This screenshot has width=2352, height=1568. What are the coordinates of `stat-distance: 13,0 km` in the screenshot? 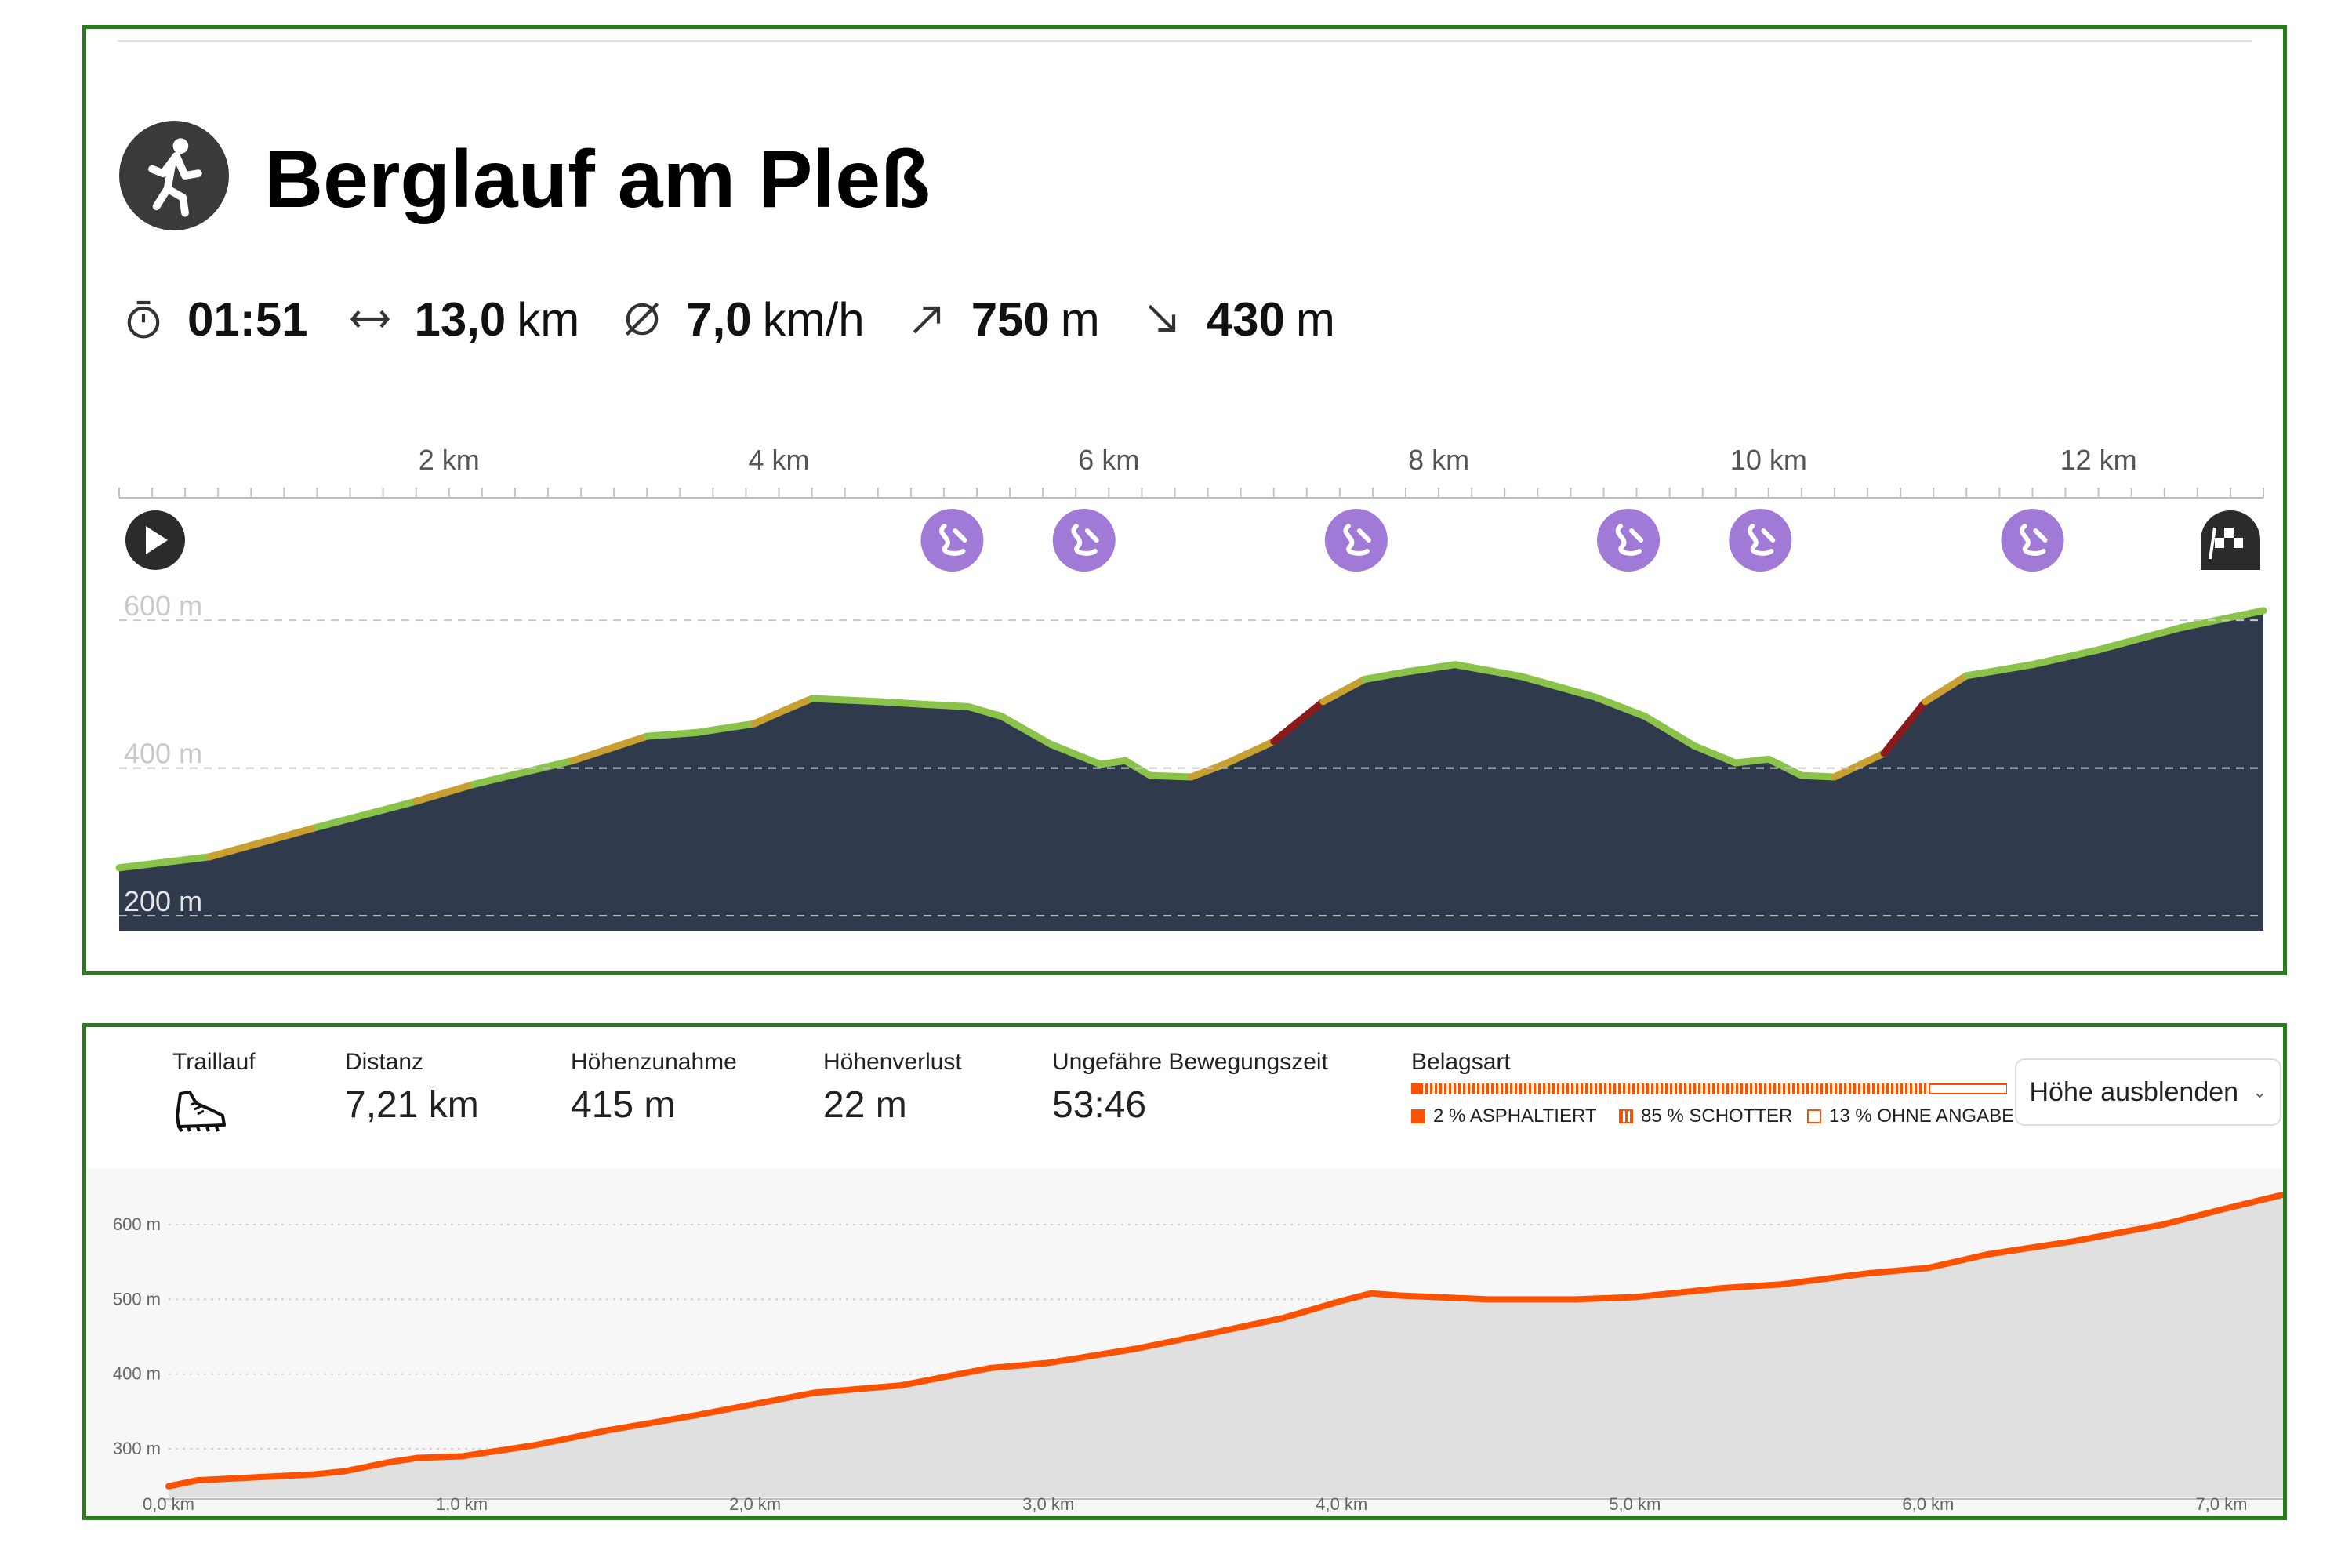 It's located at (463, 319).